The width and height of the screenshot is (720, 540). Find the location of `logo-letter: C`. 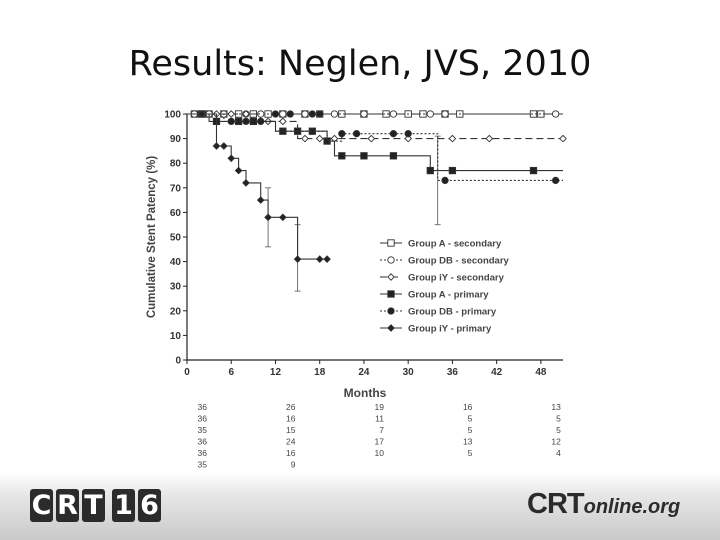

logo-letter: C is located at coordinates (41, 505).